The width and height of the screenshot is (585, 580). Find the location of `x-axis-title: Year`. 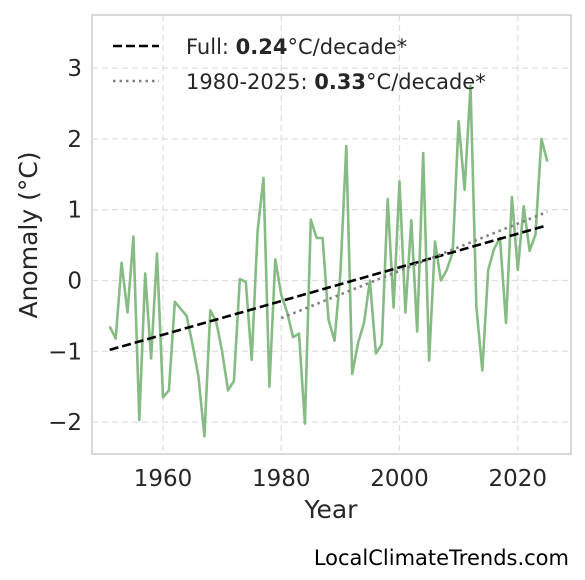

x-axis-title: Year is located at coordinates (331, 509).